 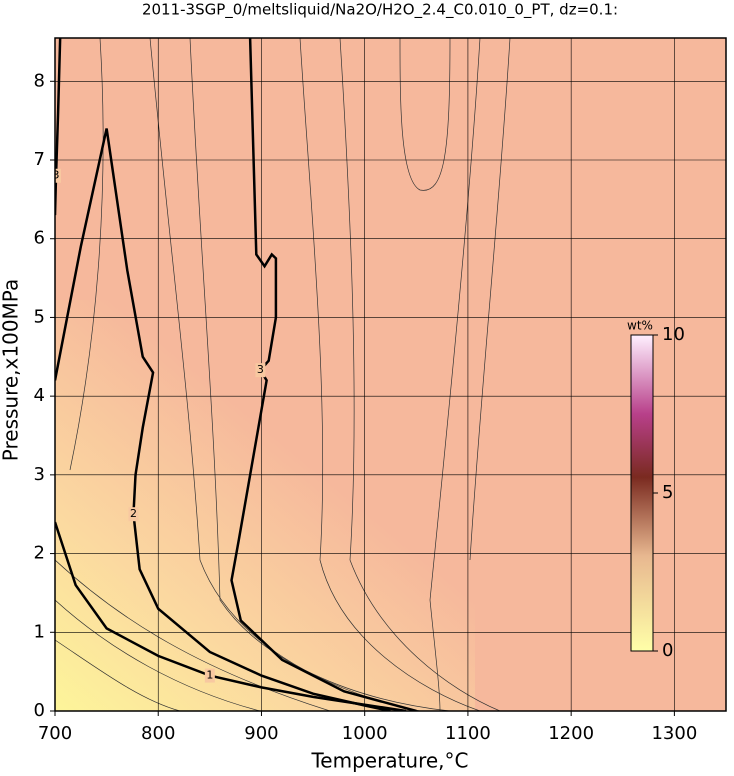 What do you see at coordinates (389, 761) in the screenshot?
I see `x-axis-label: Temperature,°C` at bounding box center [389, 761].